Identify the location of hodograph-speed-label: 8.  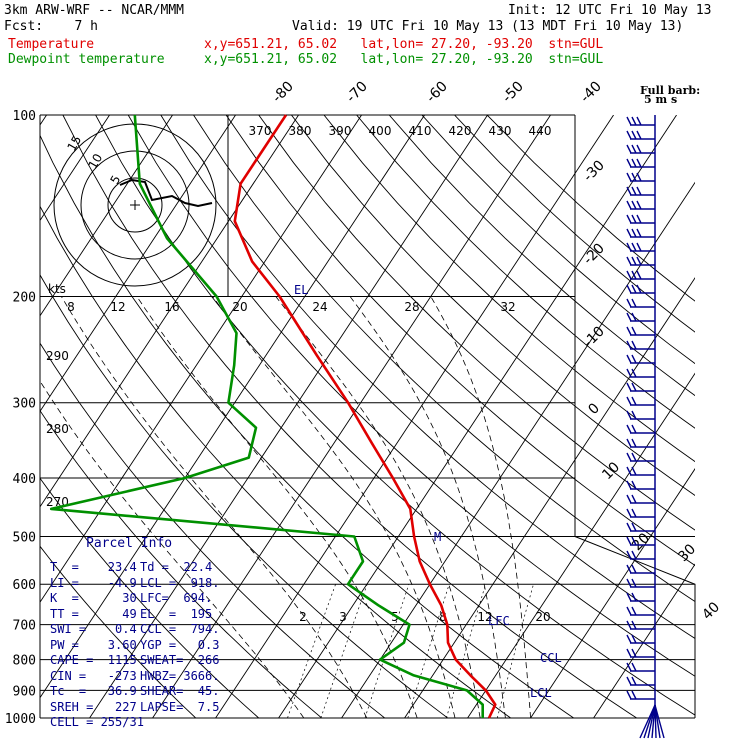
(71, 307).